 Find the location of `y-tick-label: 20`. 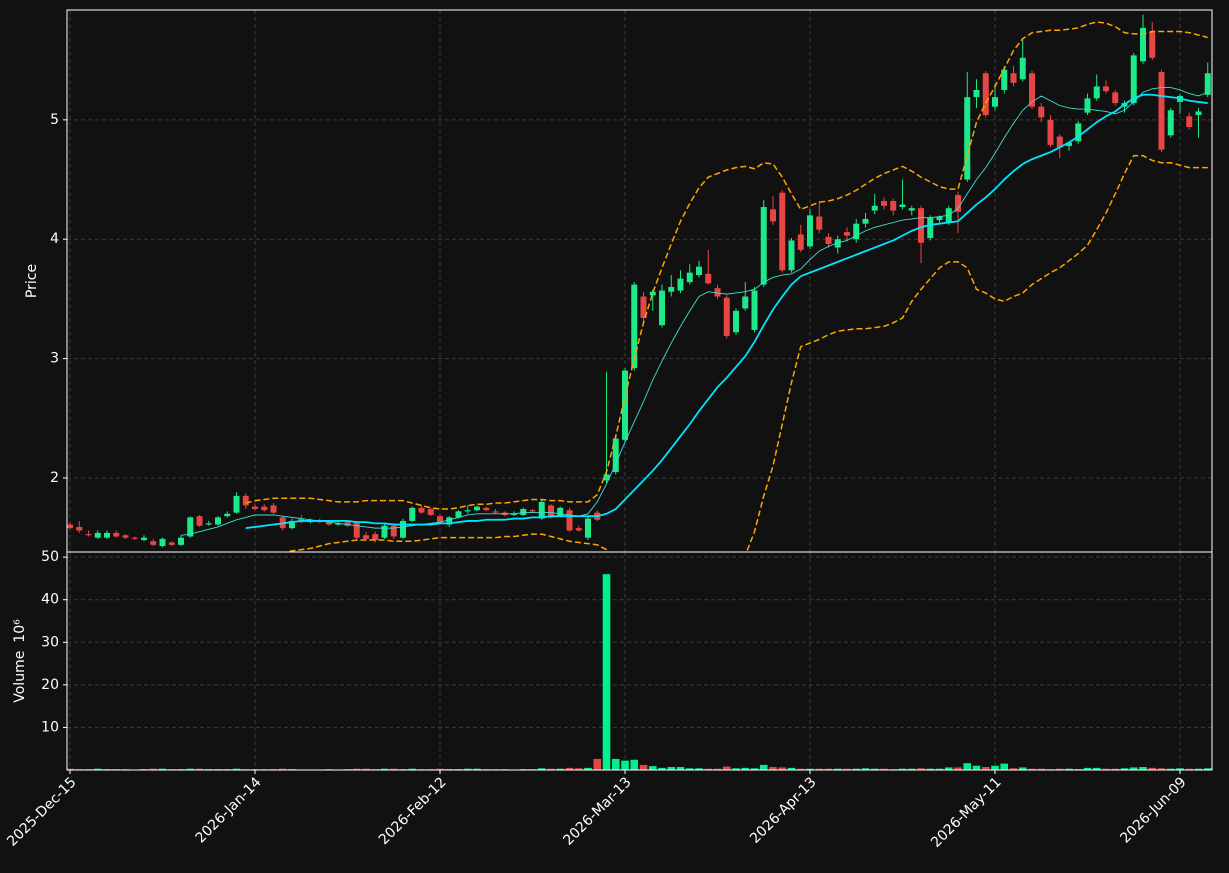

y-tick-label: 20 is located at coordinates (50, 685).